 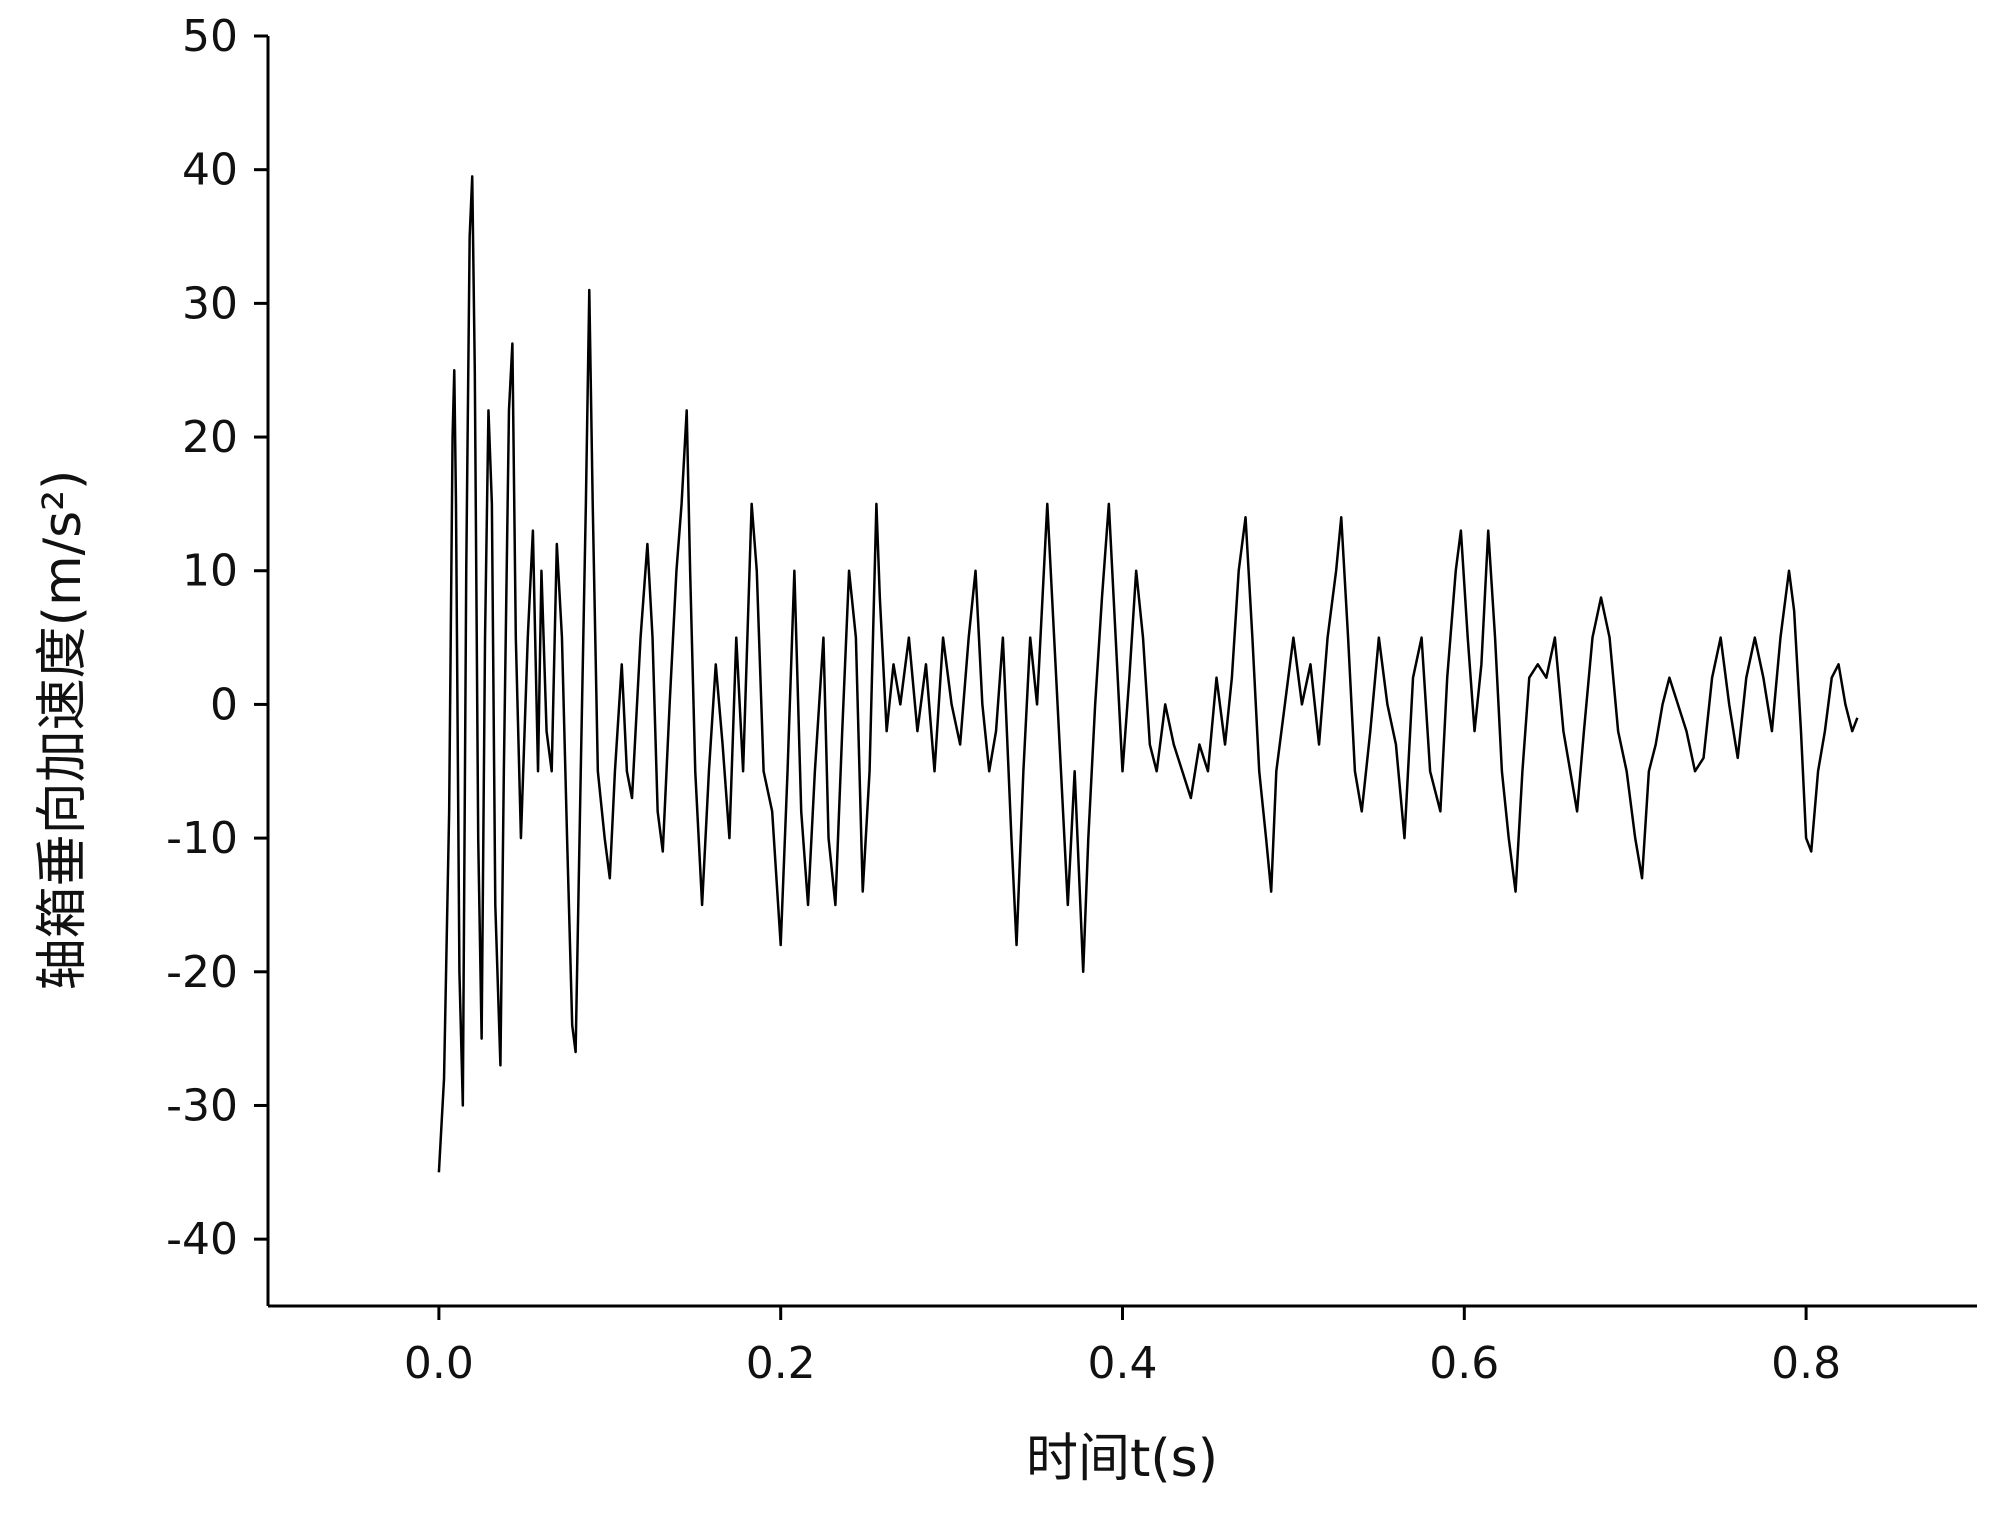 I want to click on y-tick-label: 40, so click(x=210, y=170).